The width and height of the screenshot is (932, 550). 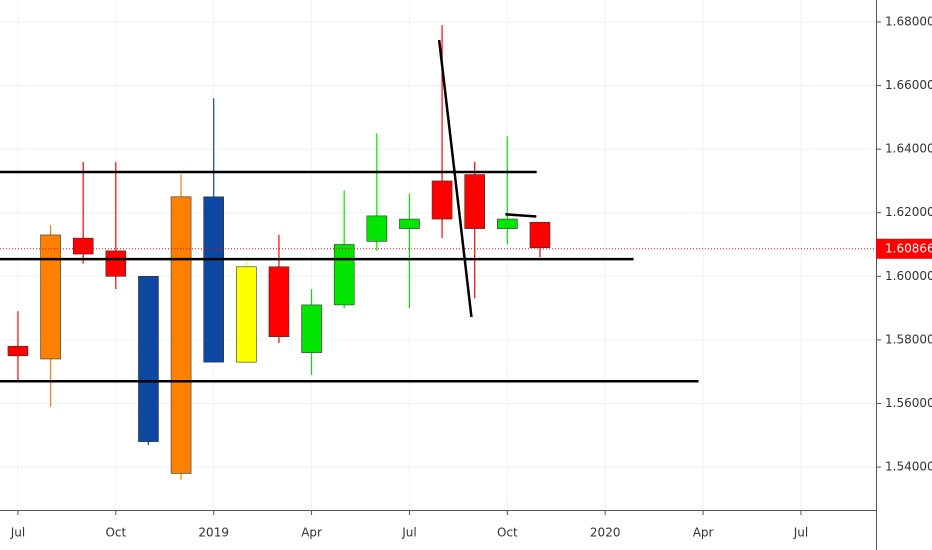 What do you see at coordinates (908, 339) in the screenshot?
I see `y-tick-label: 1.58000` at bounding box center [908, 339].